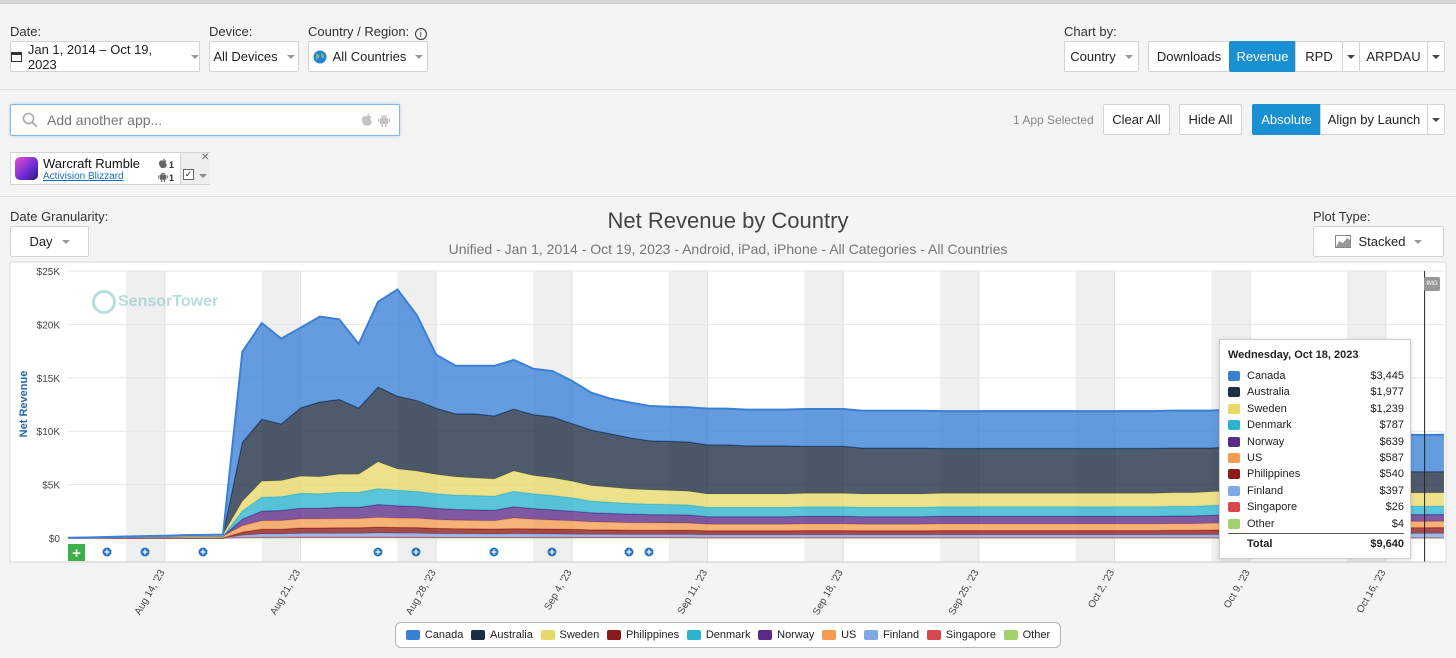 This screenshot has width=1456, height=658. What do you see at coordinates (1436, 56) in the screenshot?
I see `arpdau-dropdown` at bounding box center [1436, 56].